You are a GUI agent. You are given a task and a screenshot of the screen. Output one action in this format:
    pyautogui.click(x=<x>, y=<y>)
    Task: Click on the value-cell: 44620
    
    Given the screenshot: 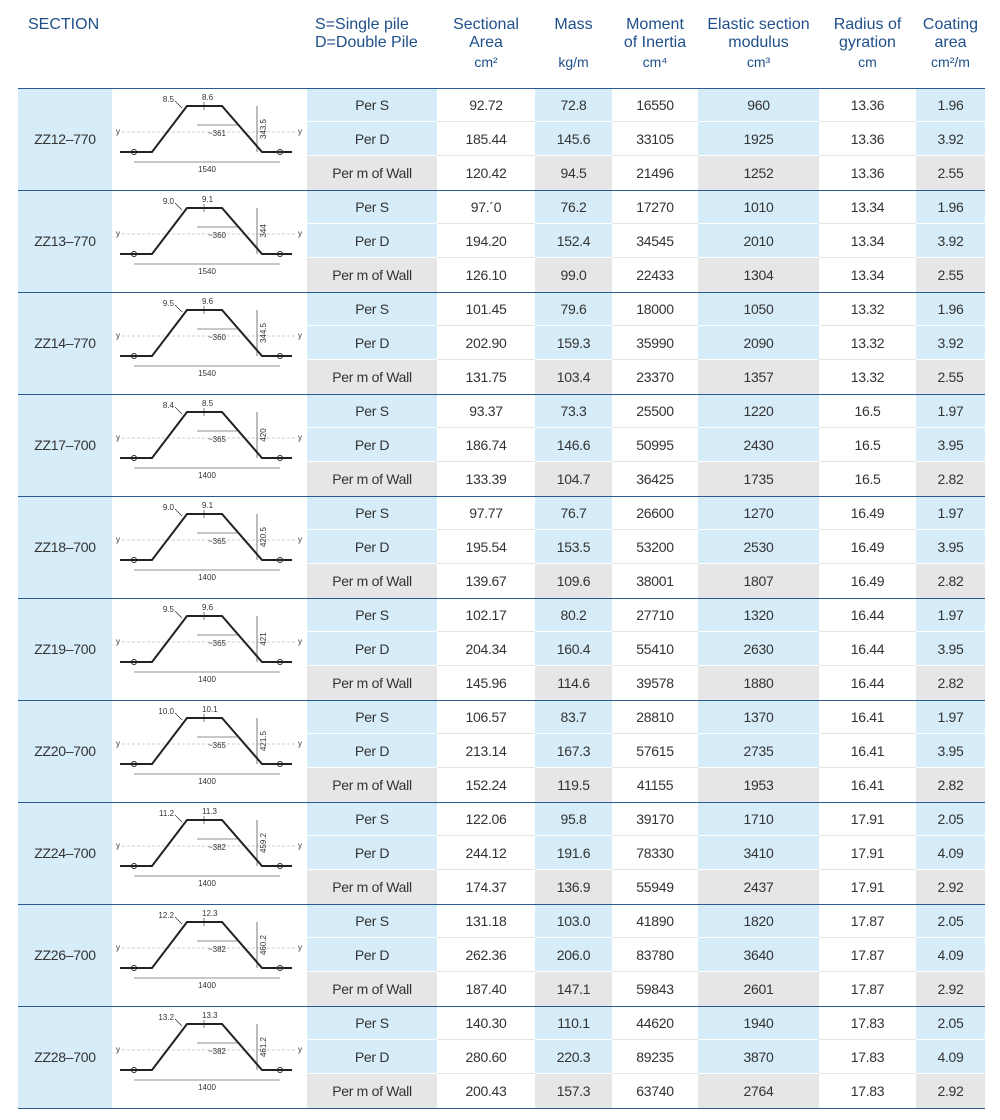 What is the action you would take?
    pyautogui.click(x=655, y=1023)
    